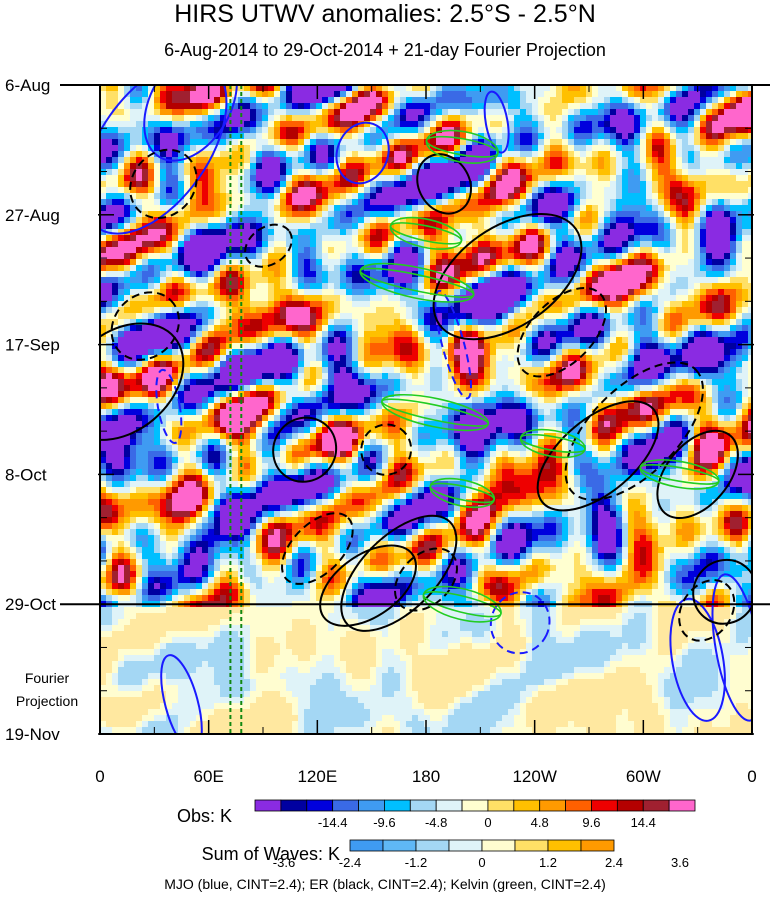  Describe the element at coordinates (385, 14) in the screenshot. I see `chart-title: HIRS UTWV anomalies: 2.5°S - 2.5°N` at that location.